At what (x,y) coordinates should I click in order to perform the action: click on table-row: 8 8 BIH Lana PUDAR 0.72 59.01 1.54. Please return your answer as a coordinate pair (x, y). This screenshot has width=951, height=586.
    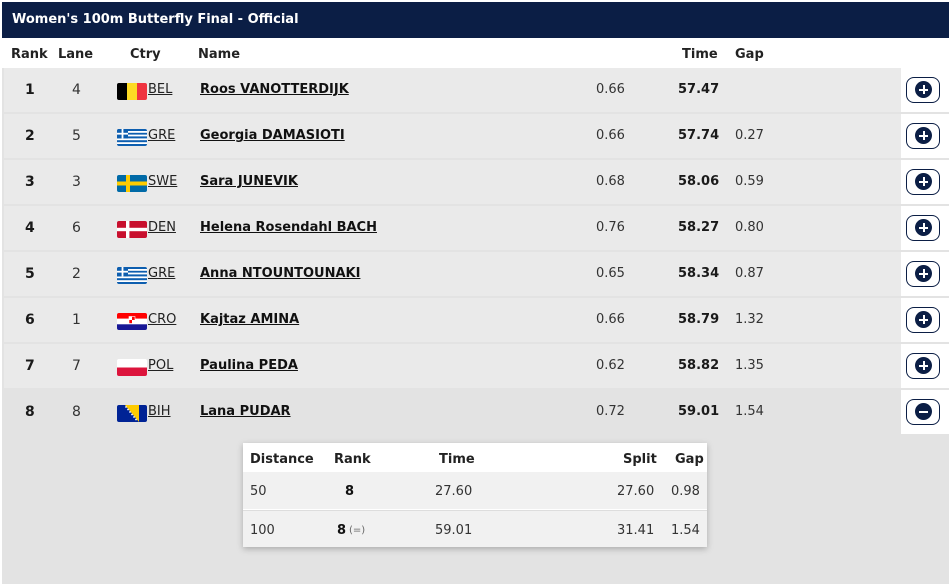
    Looking at the image, I should click on (452, 412).